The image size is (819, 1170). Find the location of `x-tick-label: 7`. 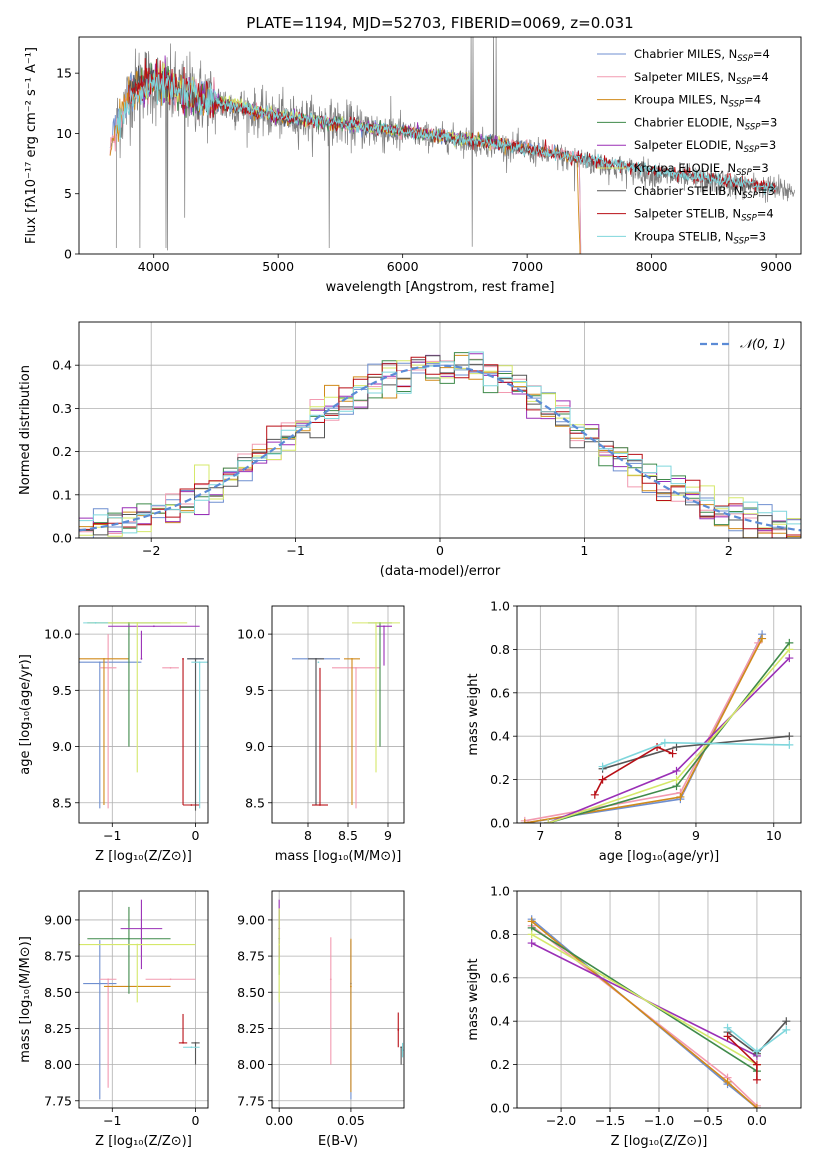

x-tick-label: 7 is located at coordinates (540, 835).